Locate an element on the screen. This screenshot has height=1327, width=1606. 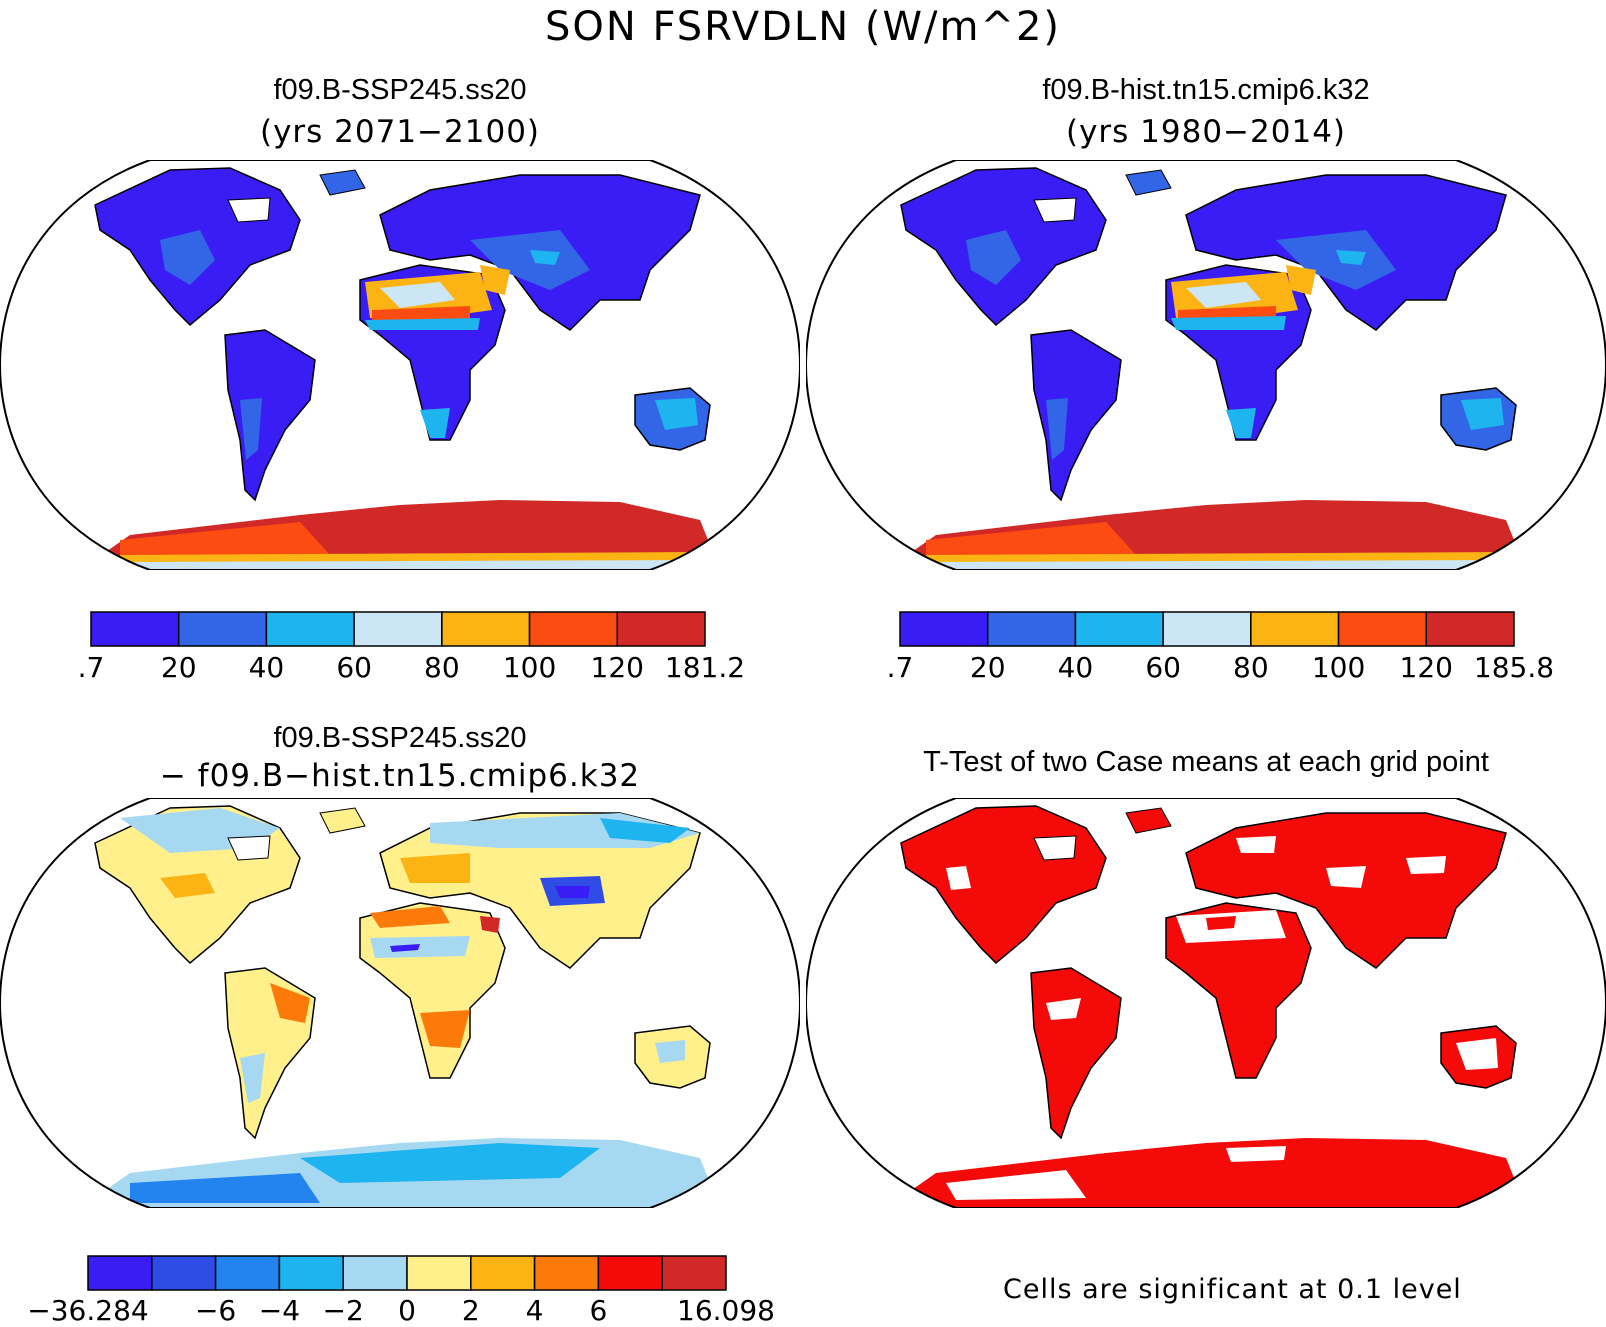
top-left-colorbar is located at coordinates (398, 629).